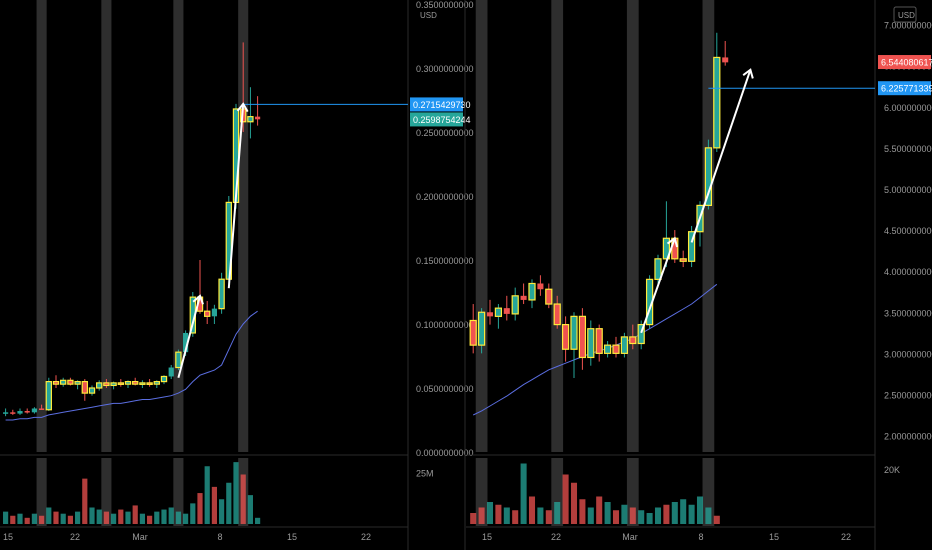 The height and width of the screenshot is (550, 932). What do you see at coordinates (445, 453) in the screenshot?
I see `y-tick-label: 0.0000000000` at bounding box center [445, 453].